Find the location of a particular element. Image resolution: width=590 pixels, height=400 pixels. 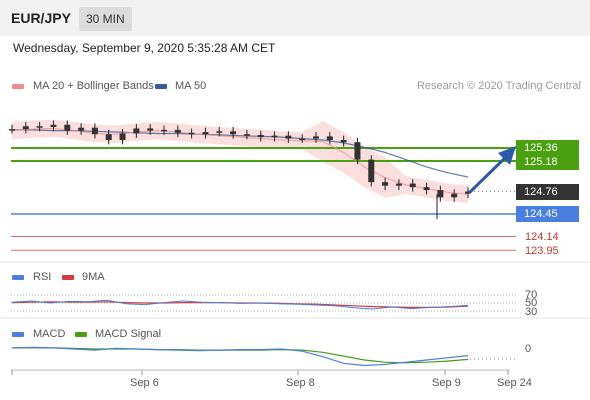

chart-header: EUR/JPY 30 MIN is located at coordinates (295, 18).